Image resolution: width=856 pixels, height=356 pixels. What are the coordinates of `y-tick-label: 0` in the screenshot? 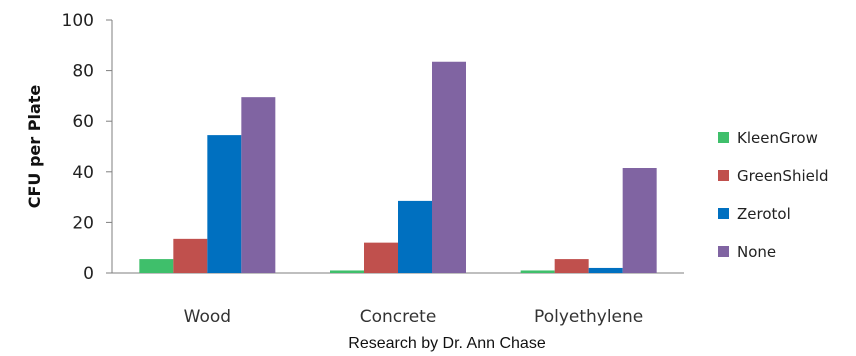 It's located at (88, 274).